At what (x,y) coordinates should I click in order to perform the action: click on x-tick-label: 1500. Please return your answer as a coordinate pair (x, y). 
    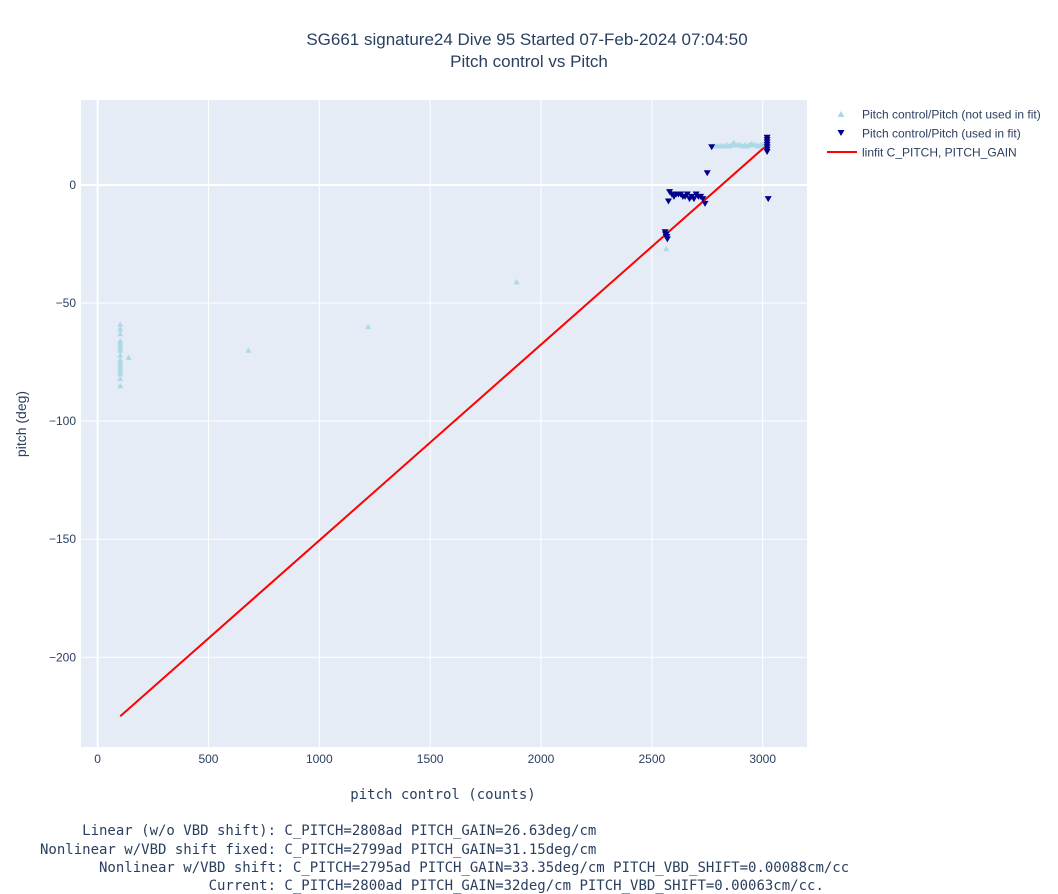
    Looking at the image, I should click on (430, 759).